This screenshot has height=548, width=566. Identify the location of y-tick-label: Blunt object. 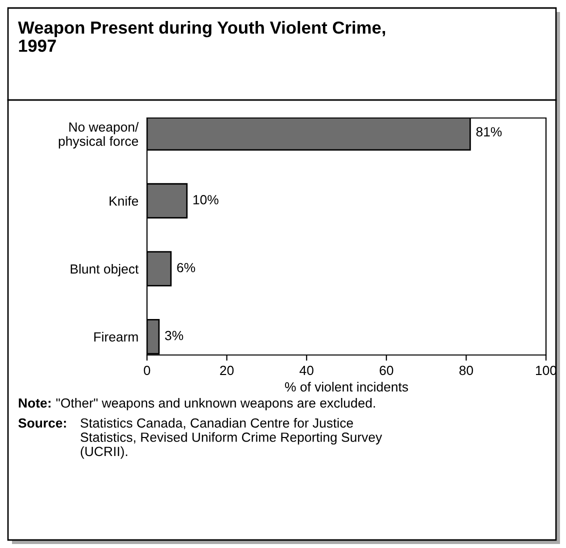
(104, 270).